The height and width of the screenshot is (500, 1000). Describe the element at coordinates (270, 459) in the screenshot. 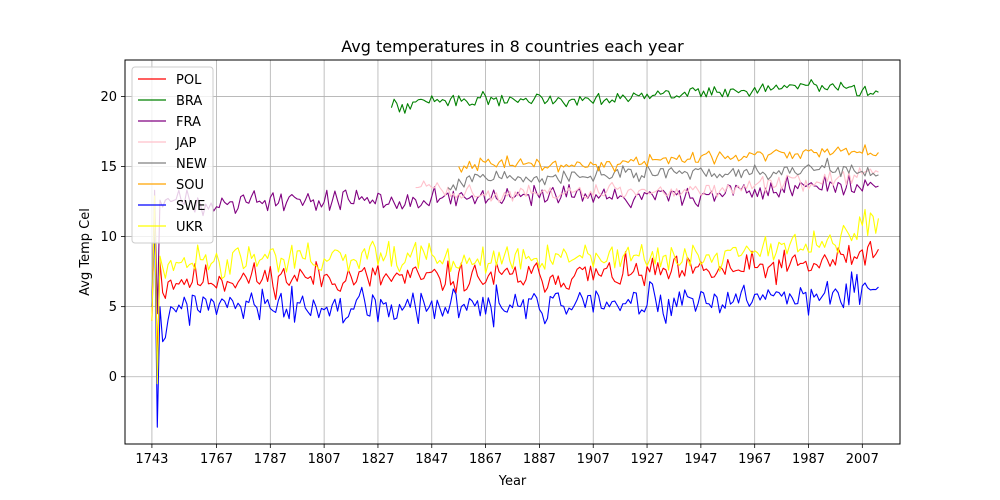

I see `x-tick-label: 1787` at that location.